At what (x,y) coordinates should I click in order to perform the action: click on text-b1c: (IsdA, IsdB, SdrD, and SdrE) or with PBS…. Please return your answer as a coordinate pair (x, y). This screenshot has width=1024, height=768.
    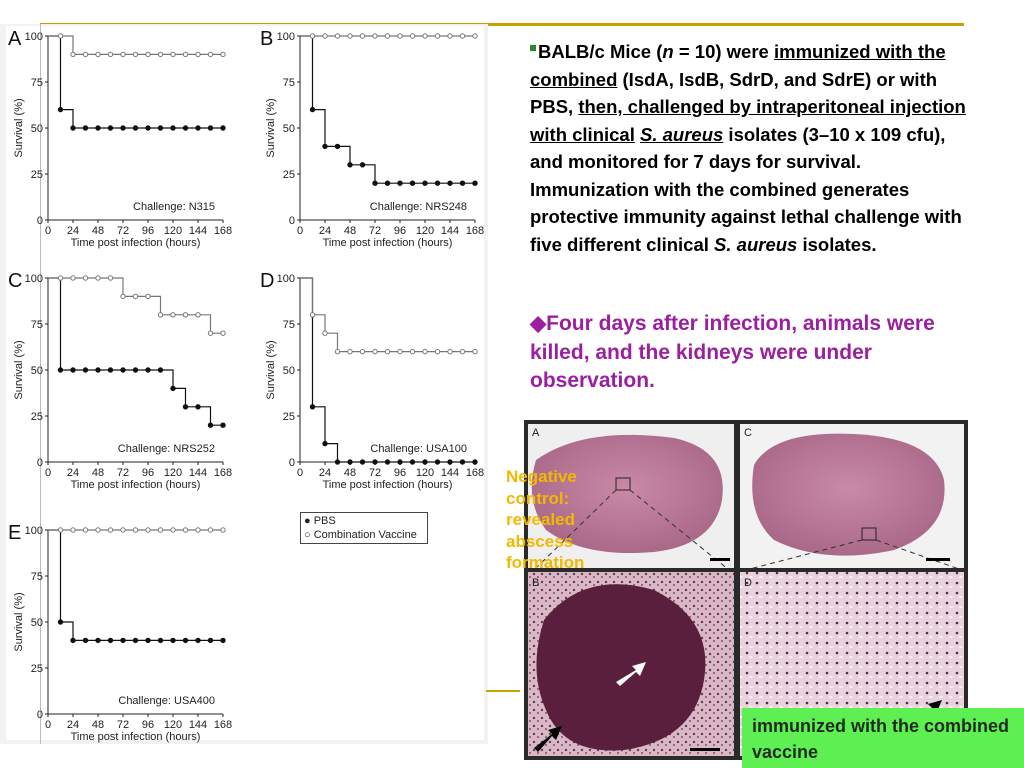
    Looking at the image, I should click on (734, 93).